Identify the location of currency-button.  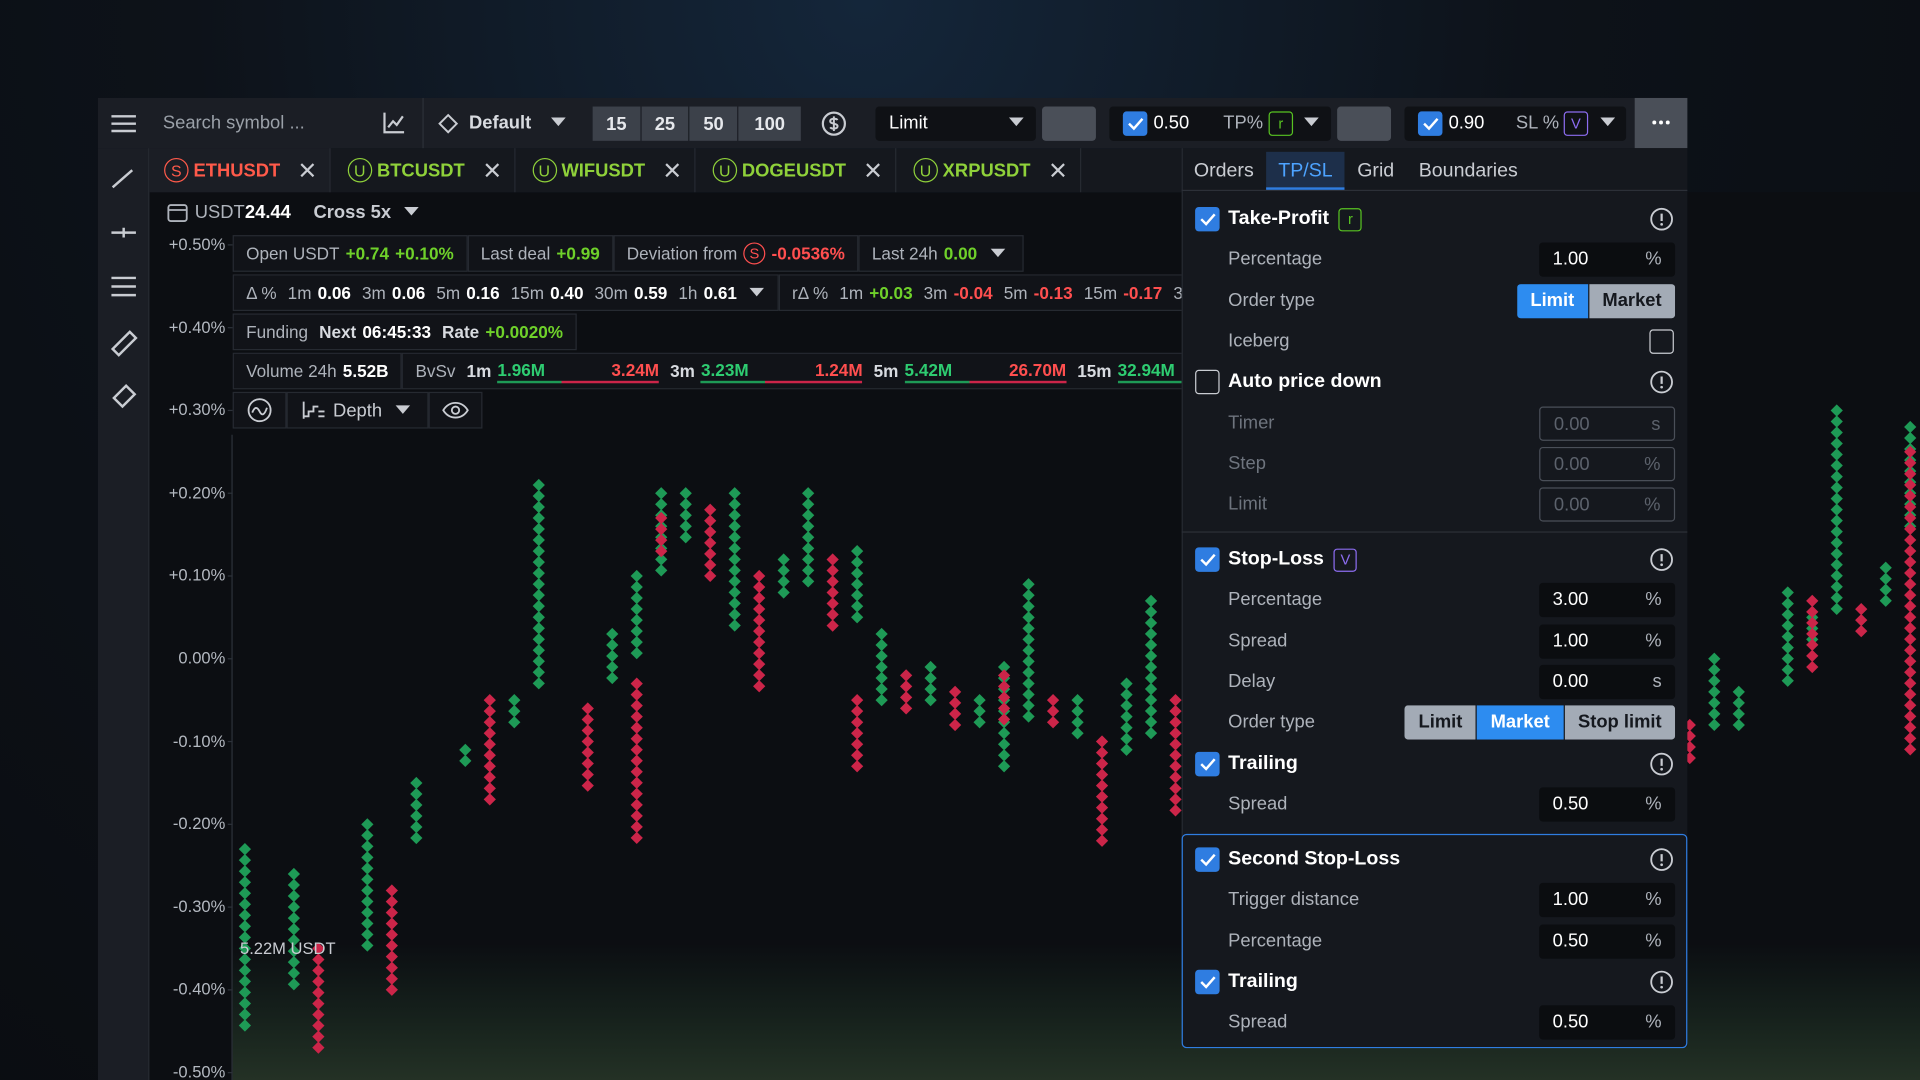
(833, 123).